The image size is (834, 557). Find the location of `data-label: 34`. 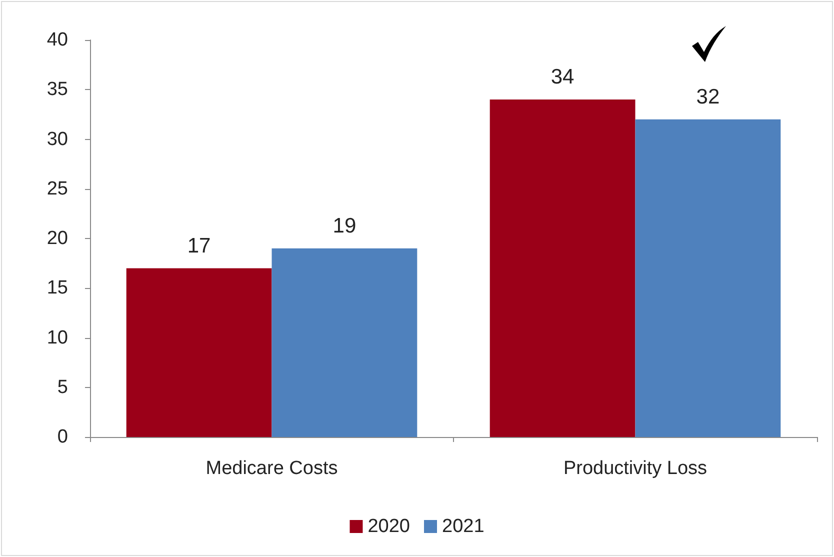

data-label: 34 is located at coordinates (562, 77).